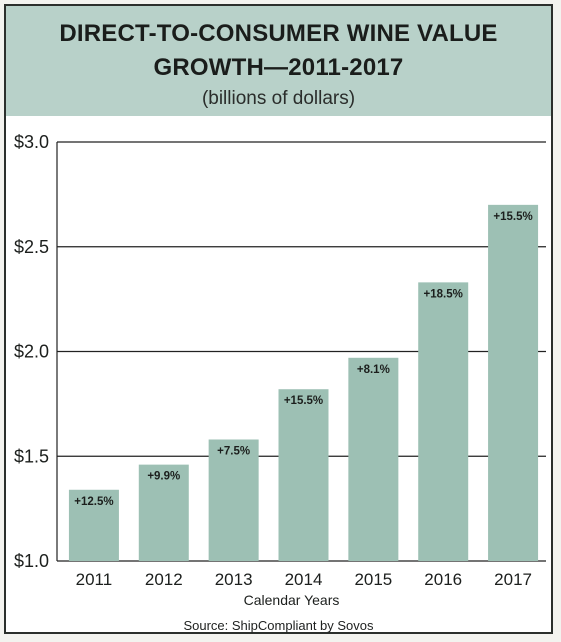  Describe the element at coordinates (31, 247) in the screenshot. I see `y-tick-label: $2.5` at that location.